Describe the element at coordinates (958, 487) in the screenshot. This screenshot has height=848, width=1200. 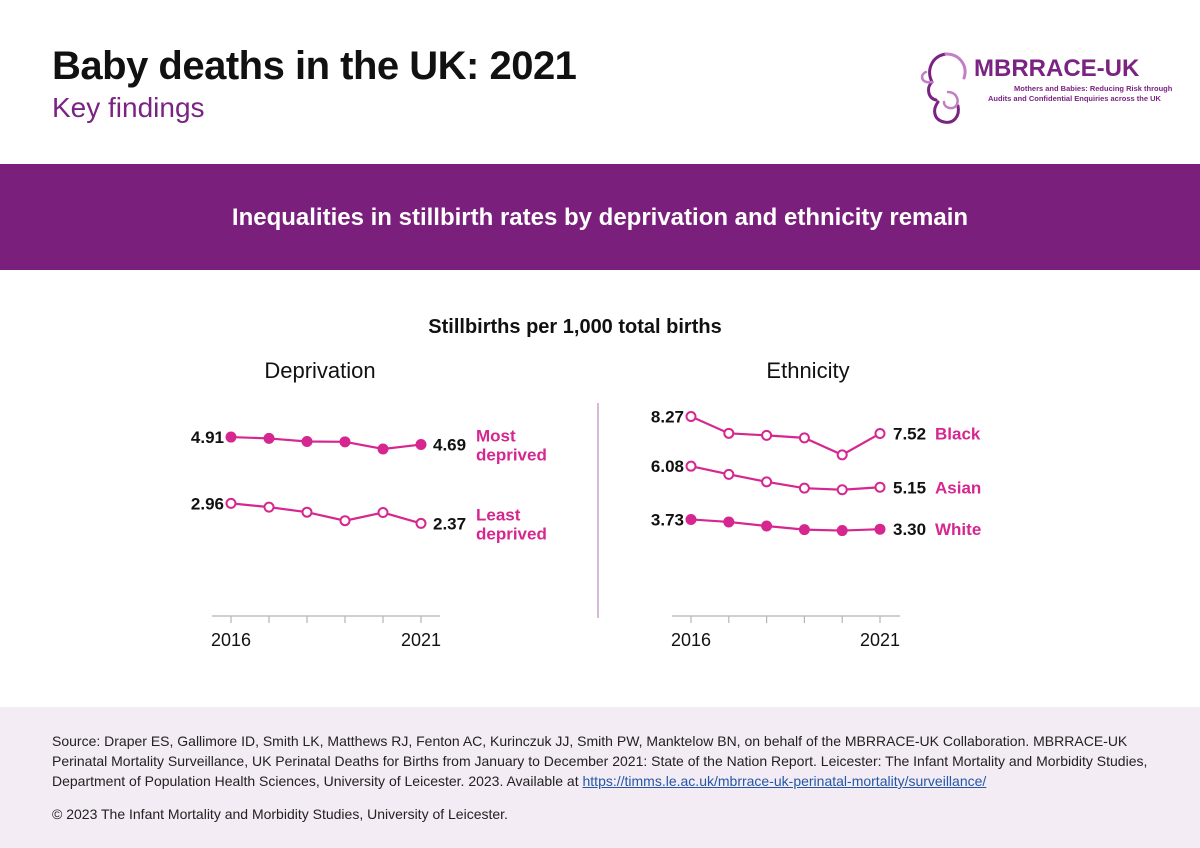
I see `ethnicity-asian-name-label: Asian` at that location.